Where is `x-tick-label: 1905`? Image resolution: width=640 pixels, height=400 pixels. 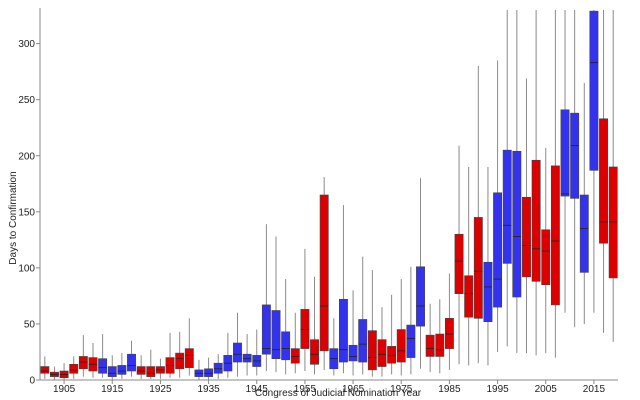
x-tick-label: 1905 is located at coordinates (64, 389).